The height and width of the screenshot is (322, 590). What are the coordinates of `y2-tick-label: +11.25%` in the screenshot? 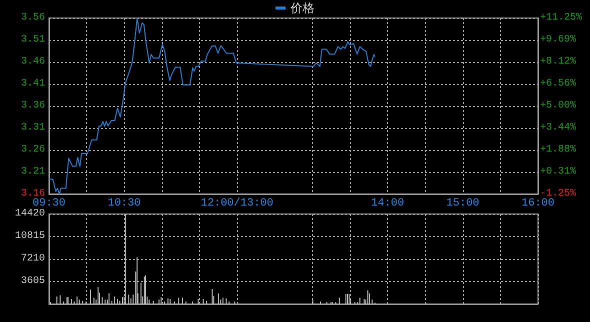 It's located at (561, 18).